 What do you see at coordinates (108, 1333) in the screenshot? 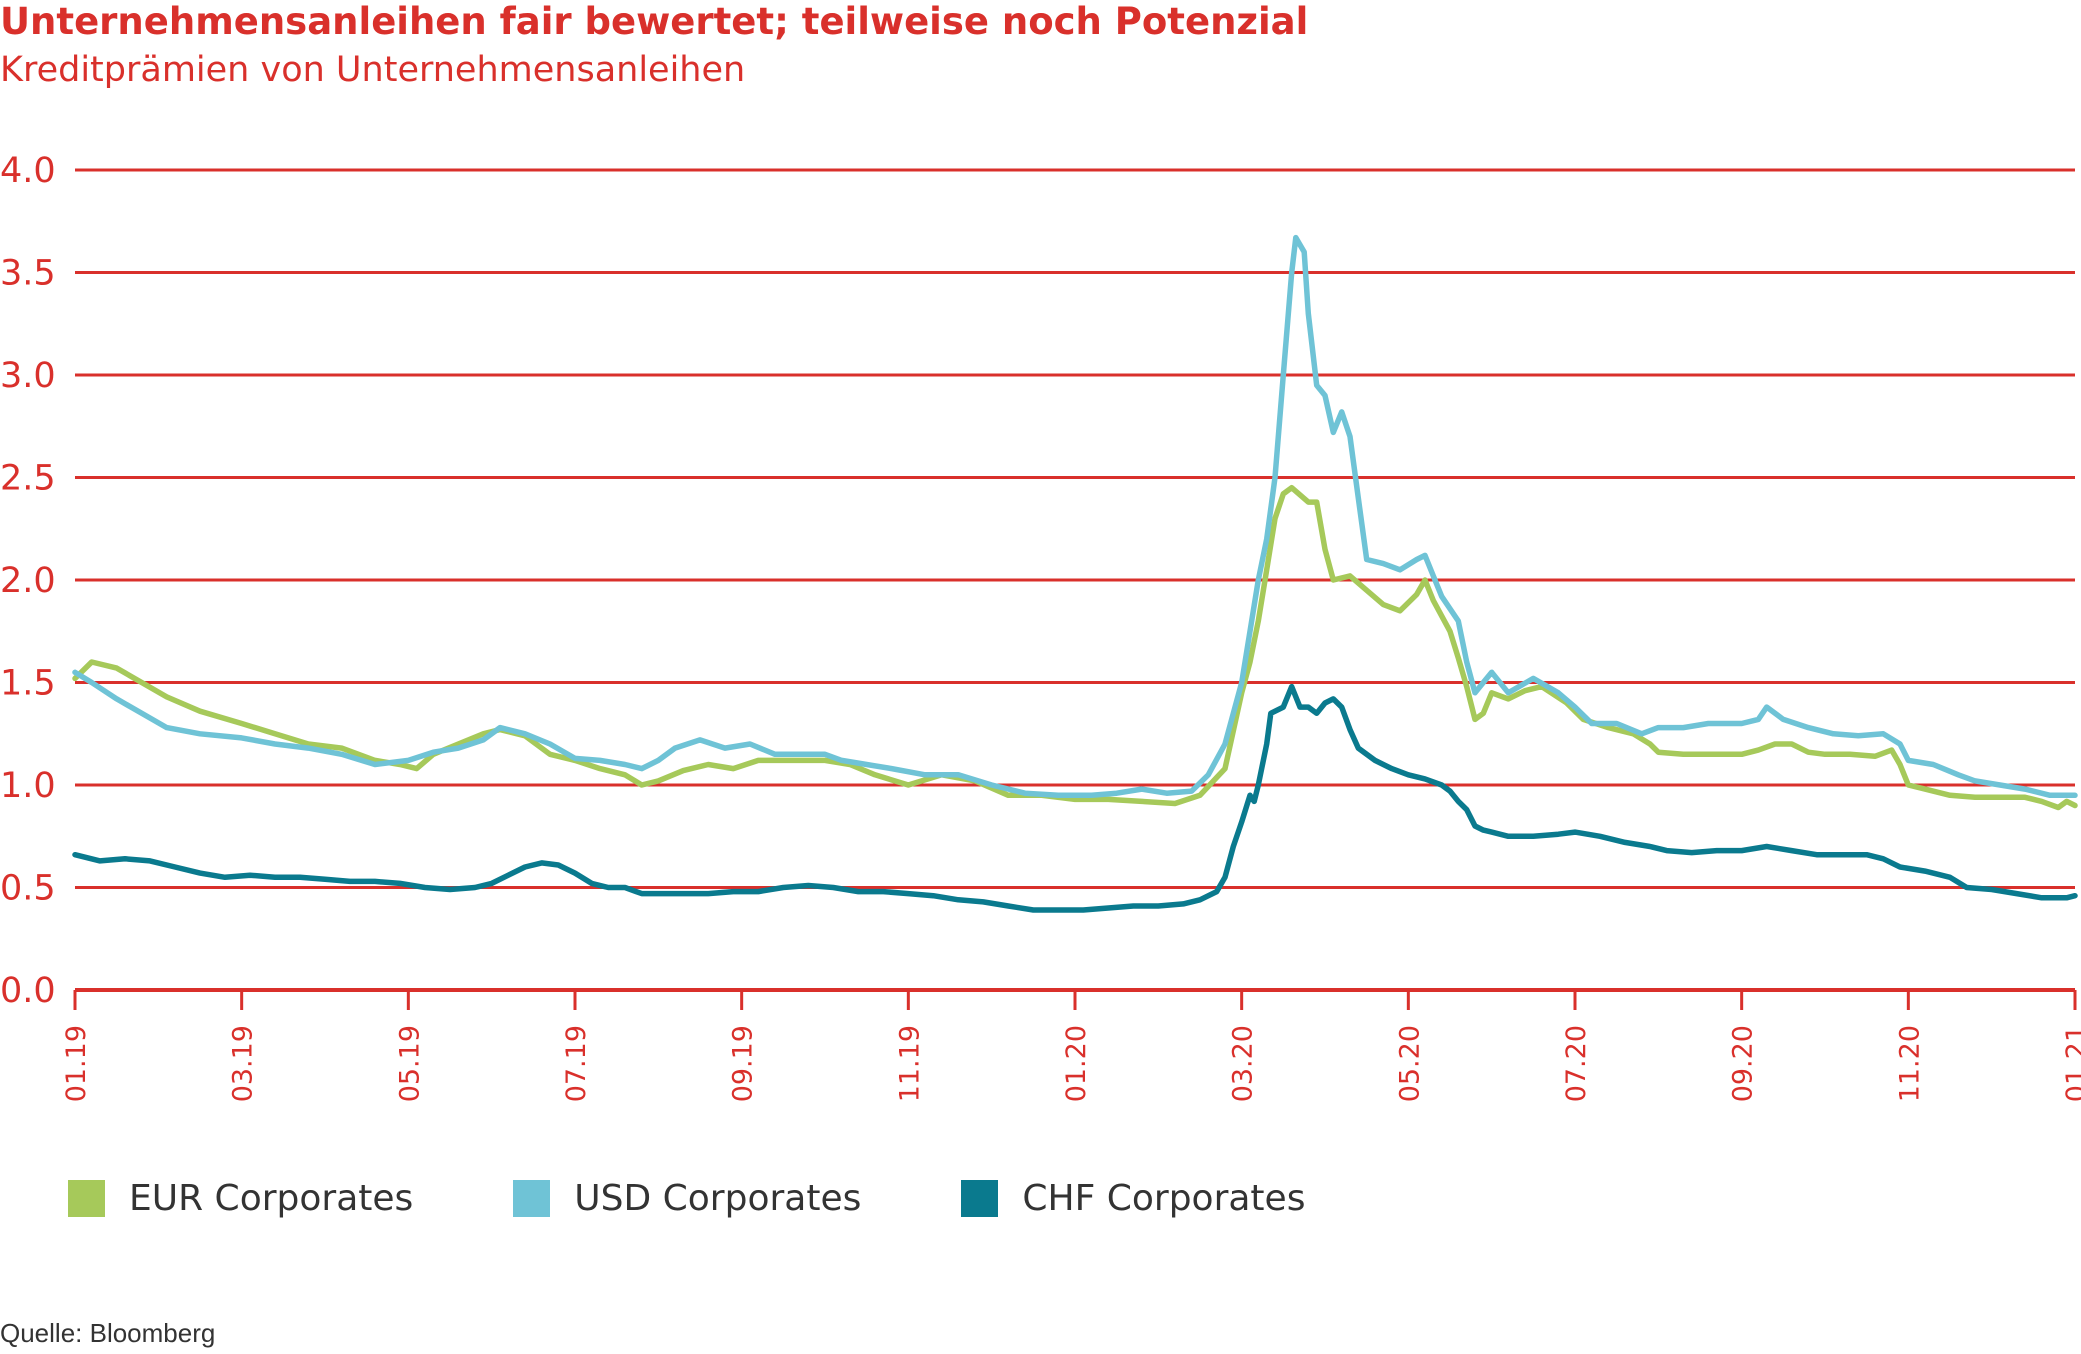
I see `source-note: Quelle: Bloomberg` at bounding box center [108, 1333].